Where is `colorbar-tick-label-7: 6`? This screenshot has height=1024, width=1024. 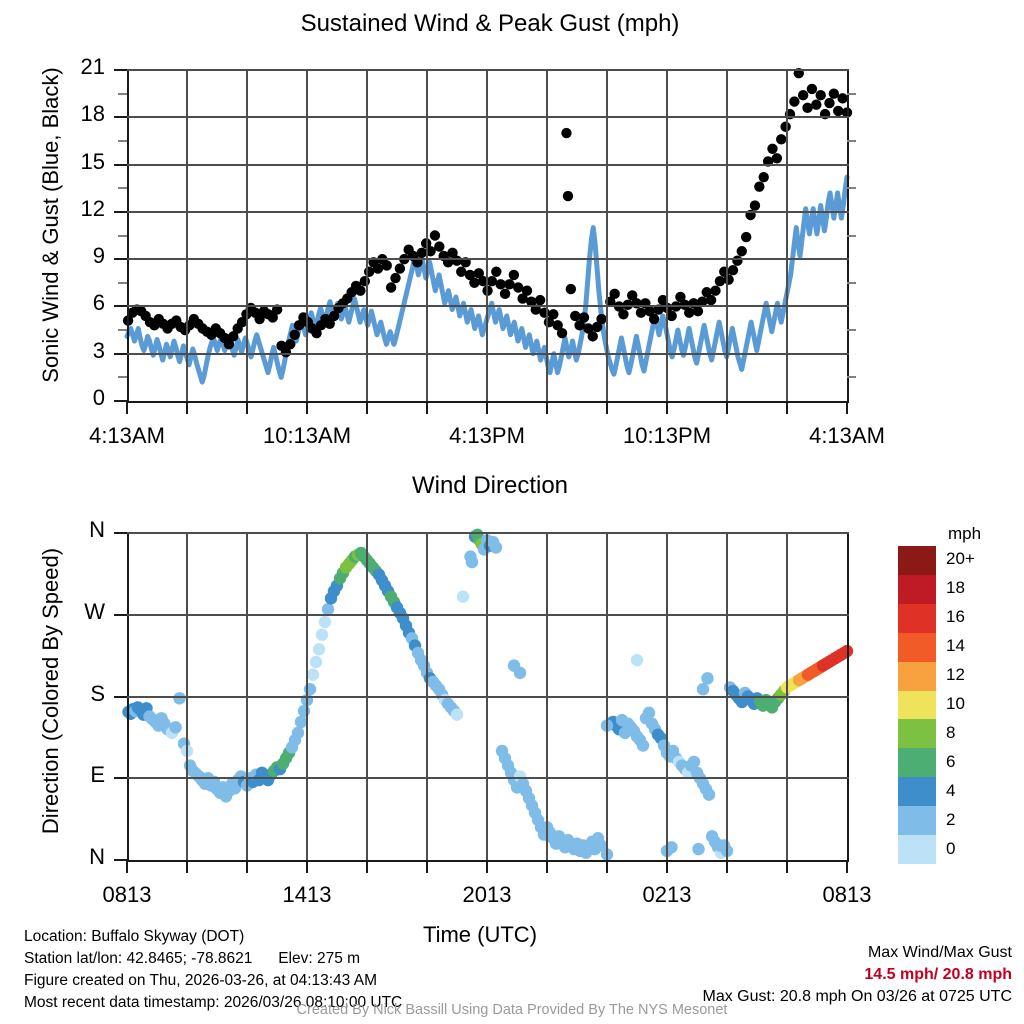
colorbar-tick-label-7: 6 is located at coordinates (951, 761).